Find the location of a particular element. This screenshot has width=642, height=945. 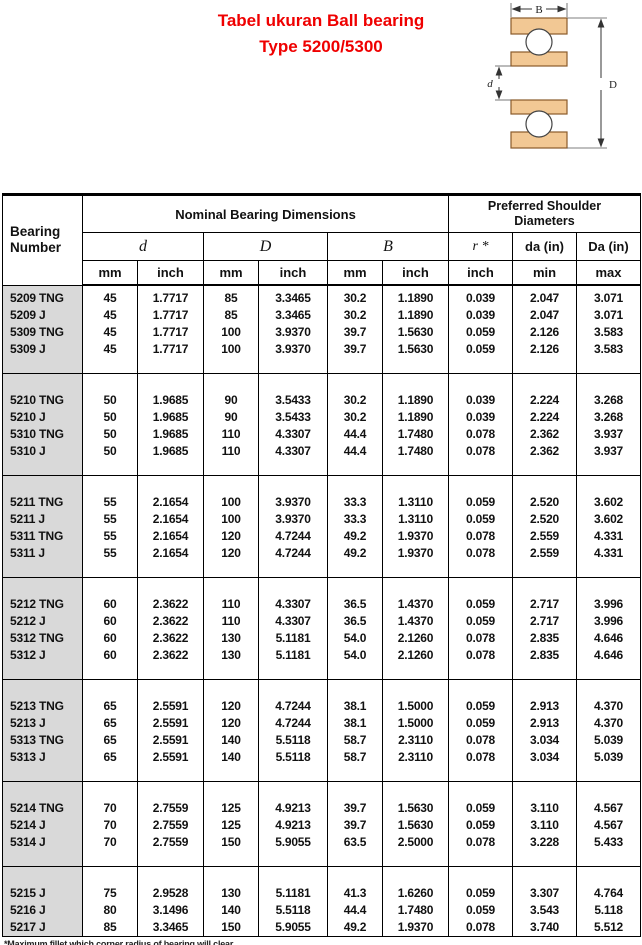

bearing-number-cell: 5209 J is located at coordinates (42, 315).